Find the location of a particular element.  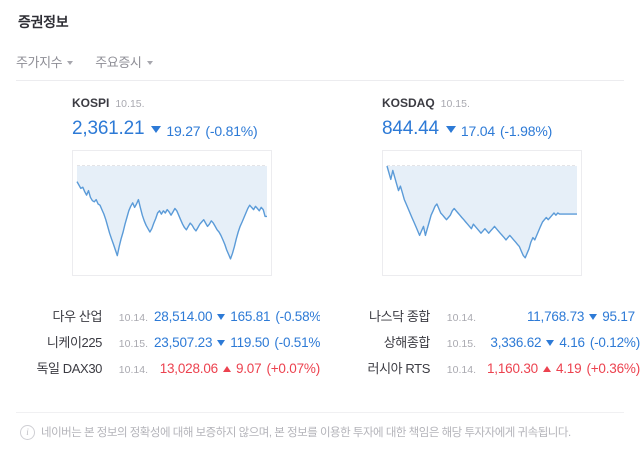

table-row: 상해종합 10.15. 3,336.62 4.16 (-0.12%) is located at coordinates (480, 345).